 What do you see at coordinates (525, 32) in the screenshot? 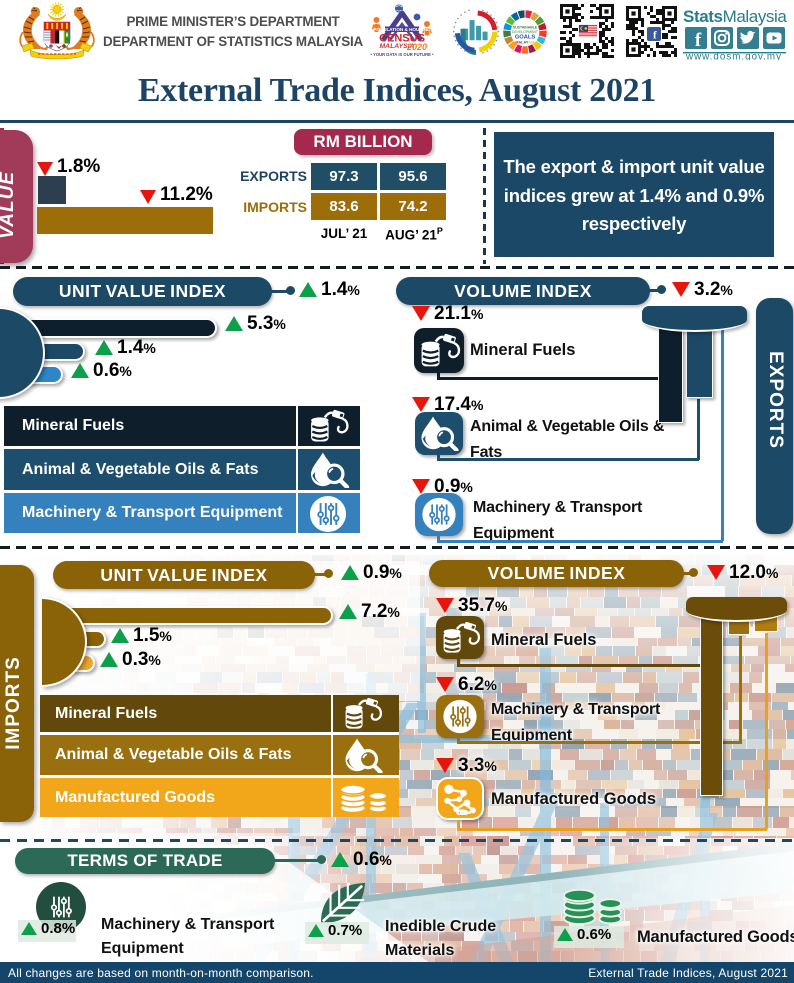
I see `svg-text: DEVELOPMENT` at bounding box center [525, 32].